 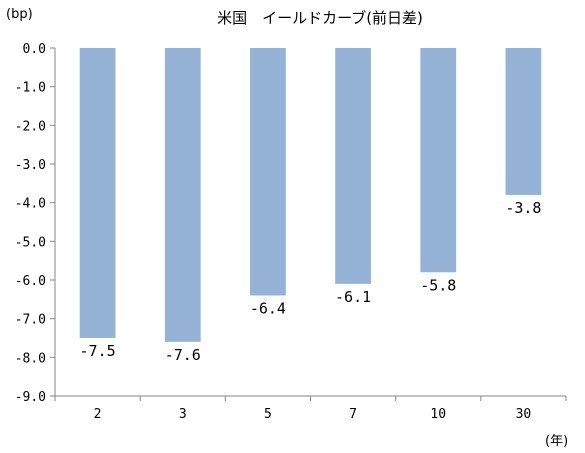 What do you see at coordinates (30, 358) in the screenshot?
I see `y-tick-label: -8.0` at bounding box center [30, 358].